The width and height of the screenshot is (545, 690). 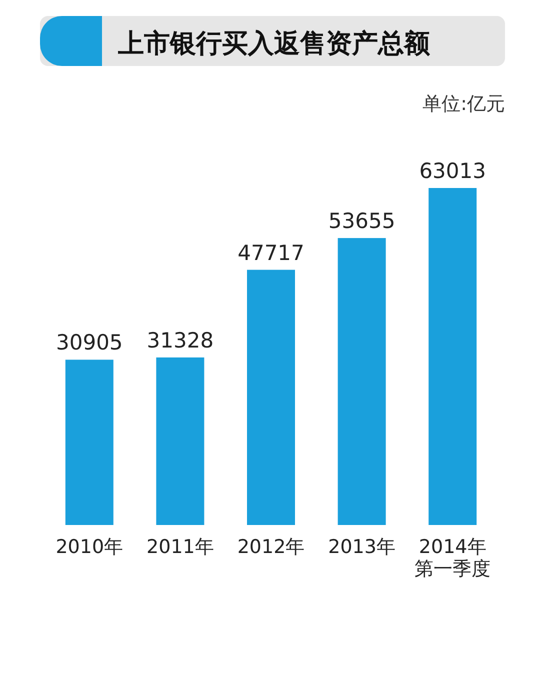 I want to click on x-tick-label: 2013年, so click(x=362, y=547).